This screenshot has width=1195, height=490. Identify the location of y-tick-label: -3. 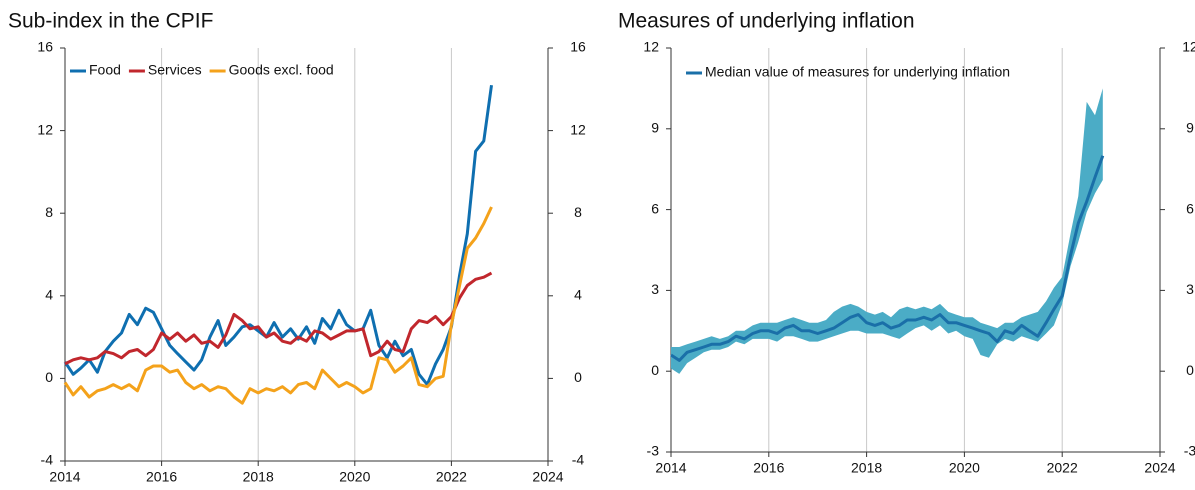
(653, 451).